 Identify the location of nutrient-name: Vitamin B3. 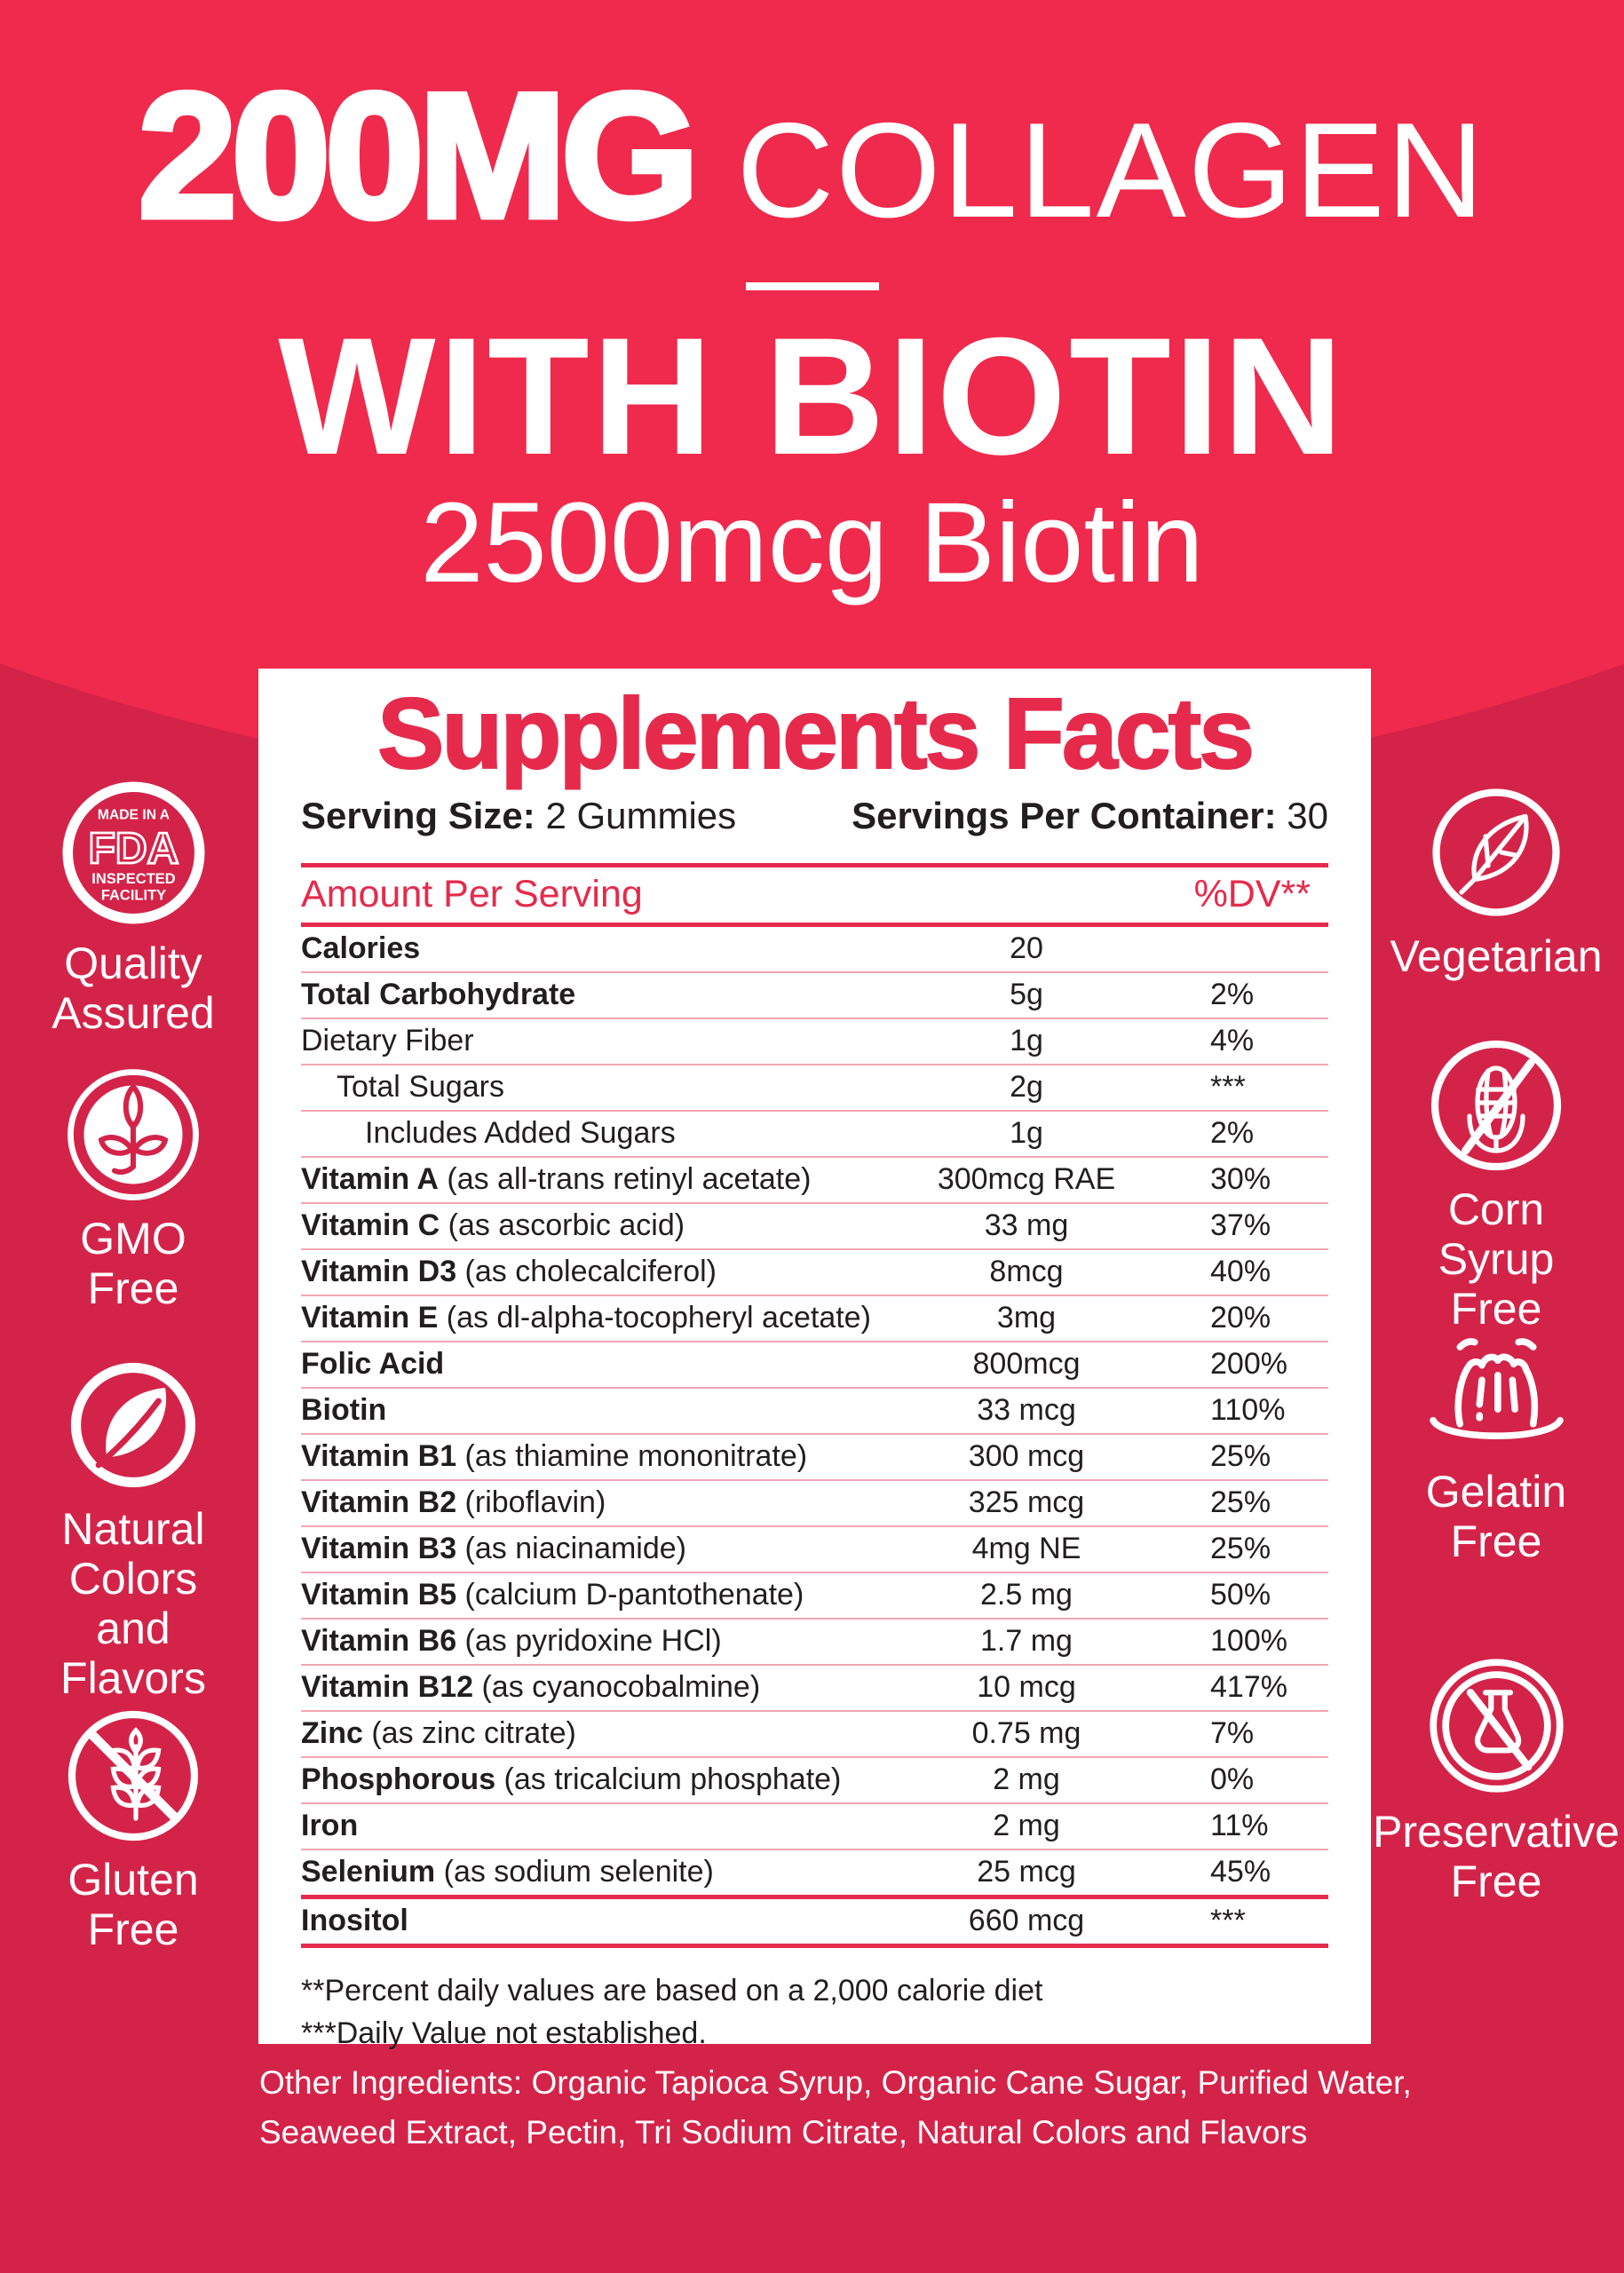
(379, 1549).